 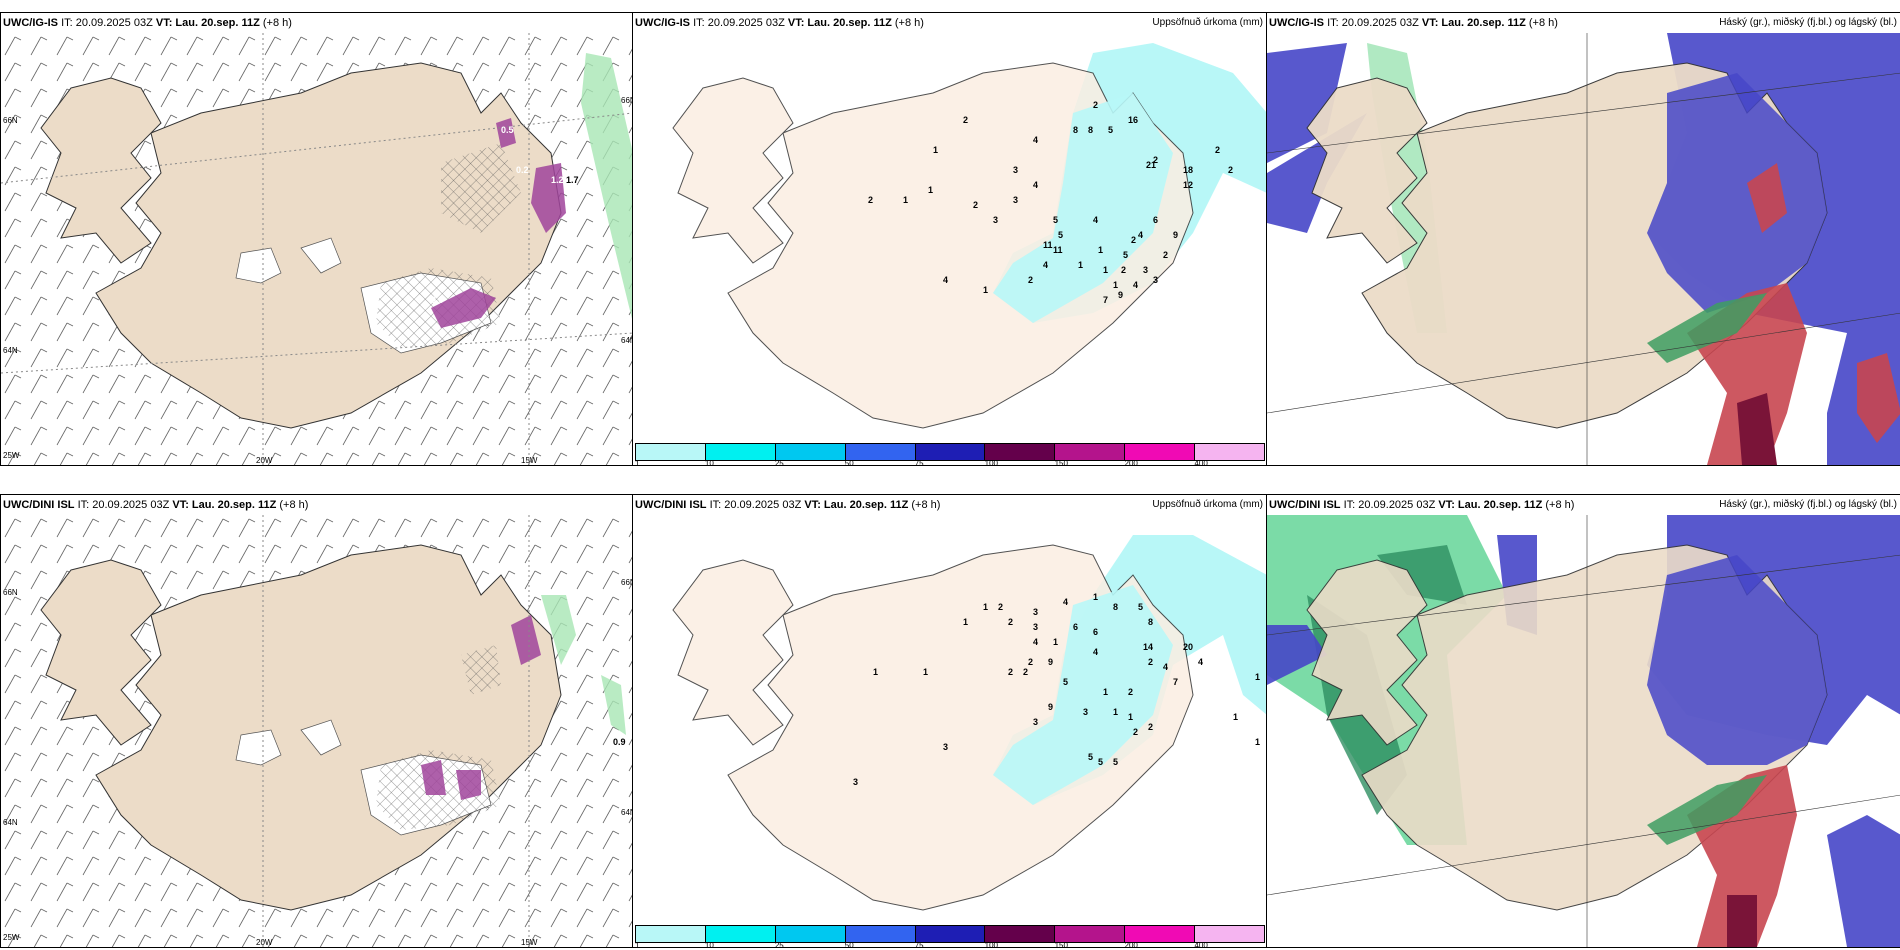 I want to click on precip-value: 20, so click(x=1188, y=647).